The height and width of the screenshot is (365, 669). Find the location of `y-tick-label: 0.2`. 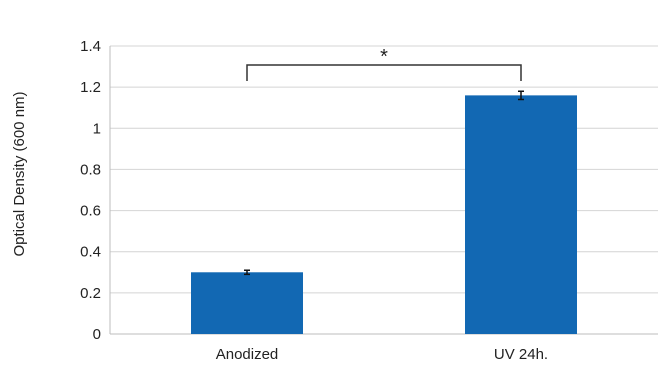

y-tick-label: 0.2 is located at coordinates (90, 293).